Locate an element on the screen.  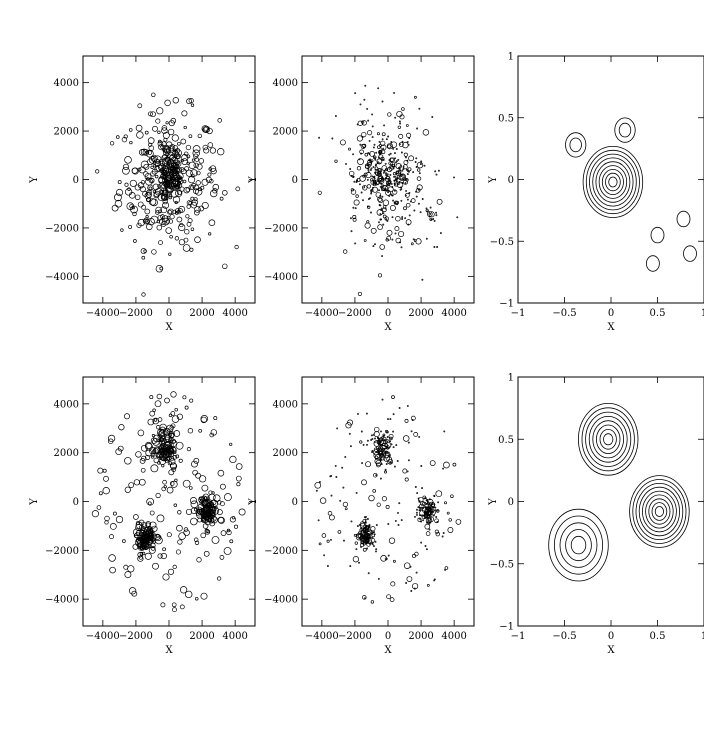
x-tick-label: 4000 is located at coordinates (453, 636).